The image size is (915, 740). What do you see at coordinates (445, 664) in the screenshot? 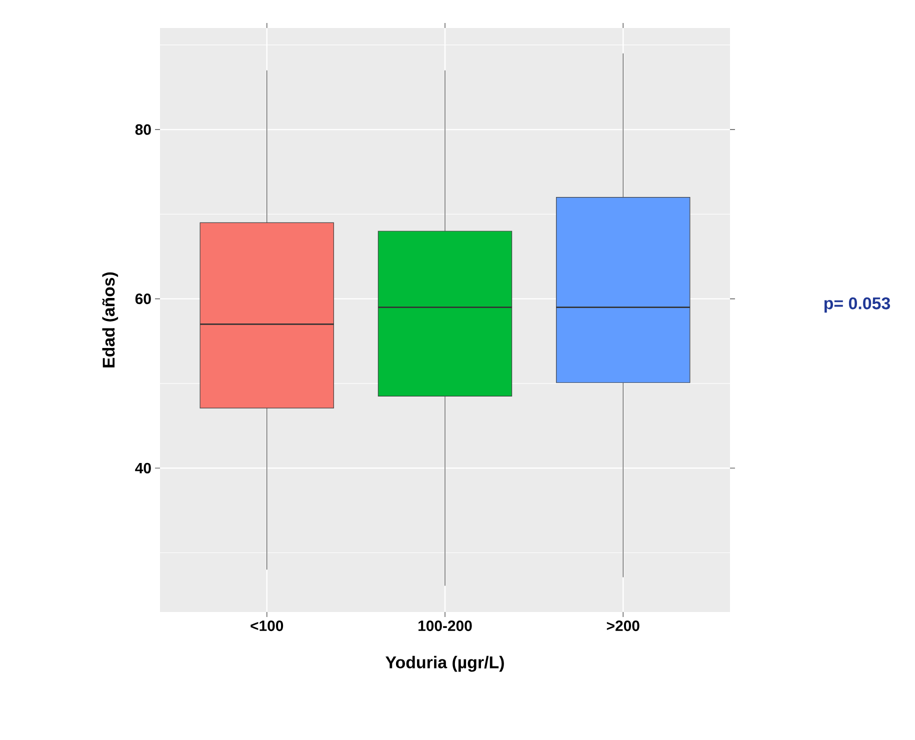
I see `x-axis-title: Yoduria (µgr/L)` at bounding box center [445, 664].